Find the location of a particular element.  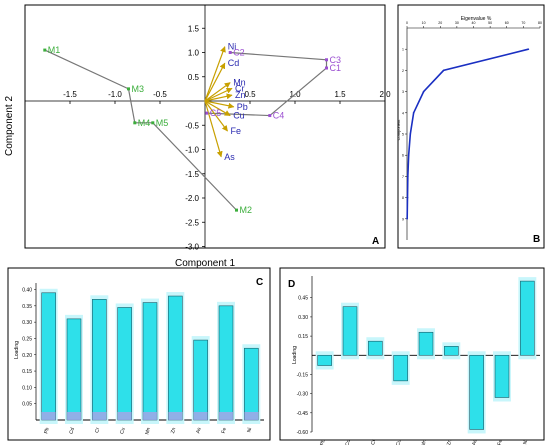

panel-c-series is located at coordinates (150, 356).